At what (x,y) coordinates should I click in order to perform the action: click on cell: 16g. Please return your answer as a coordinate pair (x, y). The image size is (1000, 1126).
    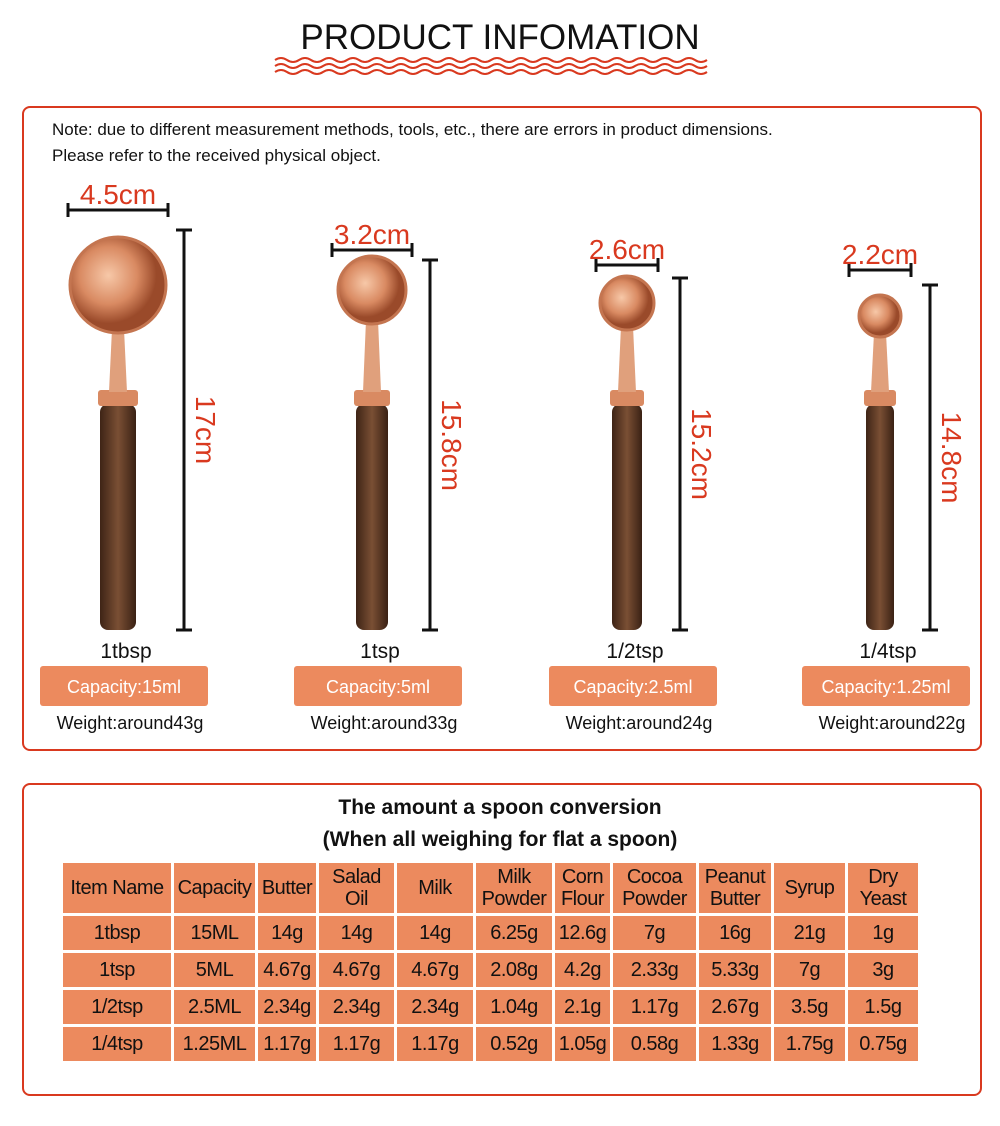
    Looking at the image, I should click on (735, 933).